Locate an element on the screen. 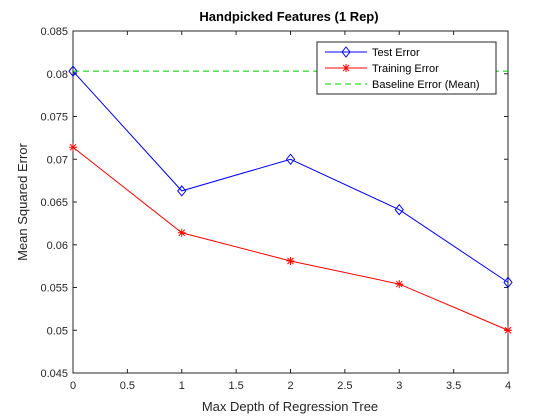 The height and width of the screenshot is (420, 560). x-tick-label: 0.5 is located at coordinates (127, 386).